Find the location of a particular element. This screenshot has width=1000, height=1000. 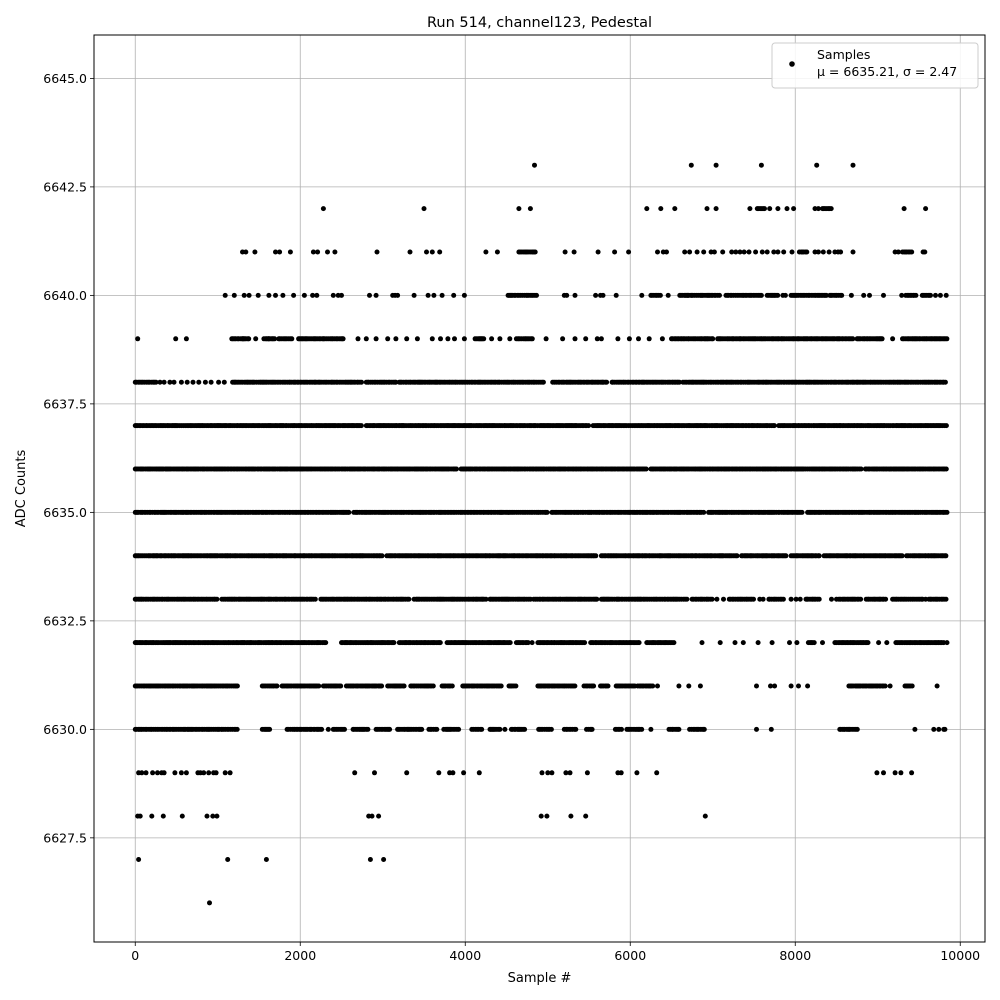

y-tick-label: 6637.5 is located at coordinates (65, 403).